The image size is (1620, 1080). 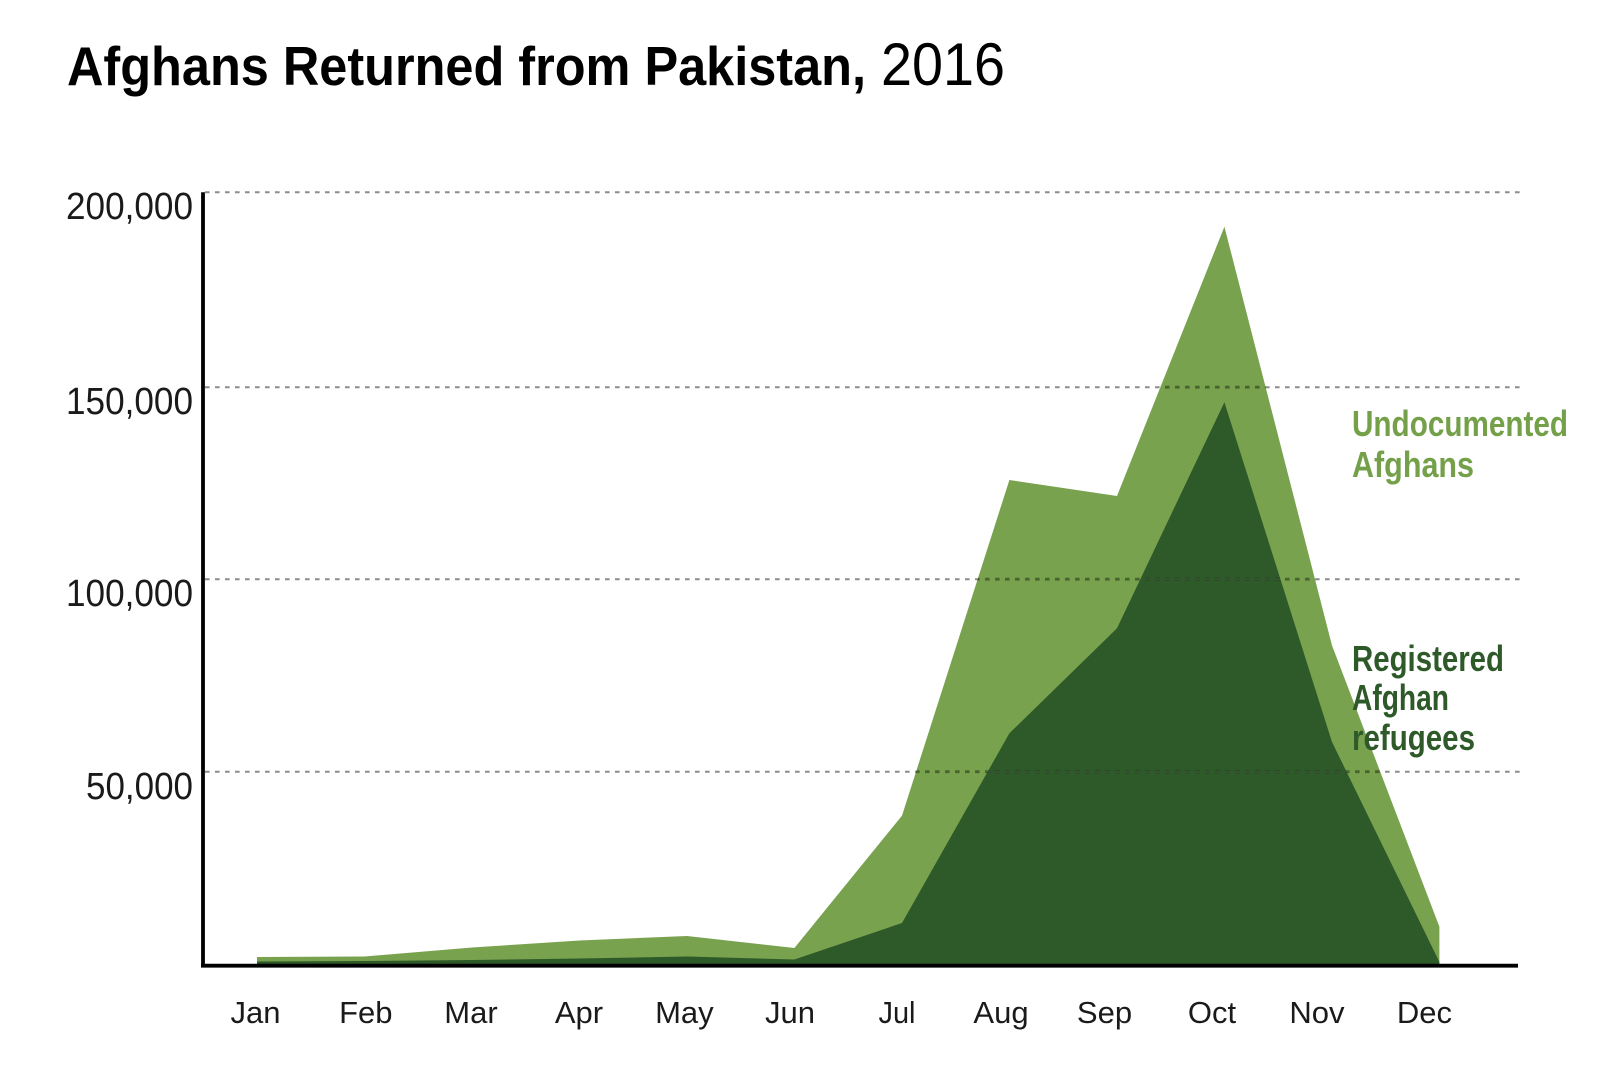 What do you see at coordinates (1413, 464) in the screenshot?
I see `svg-text: Afghans` at bounding box center [1413, 464].